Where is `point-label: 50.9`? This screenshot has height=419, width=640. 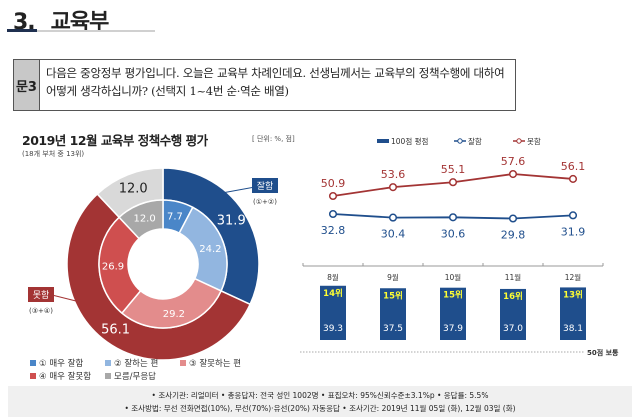 point-label: 50.9 is located at coordinates (333, 183).